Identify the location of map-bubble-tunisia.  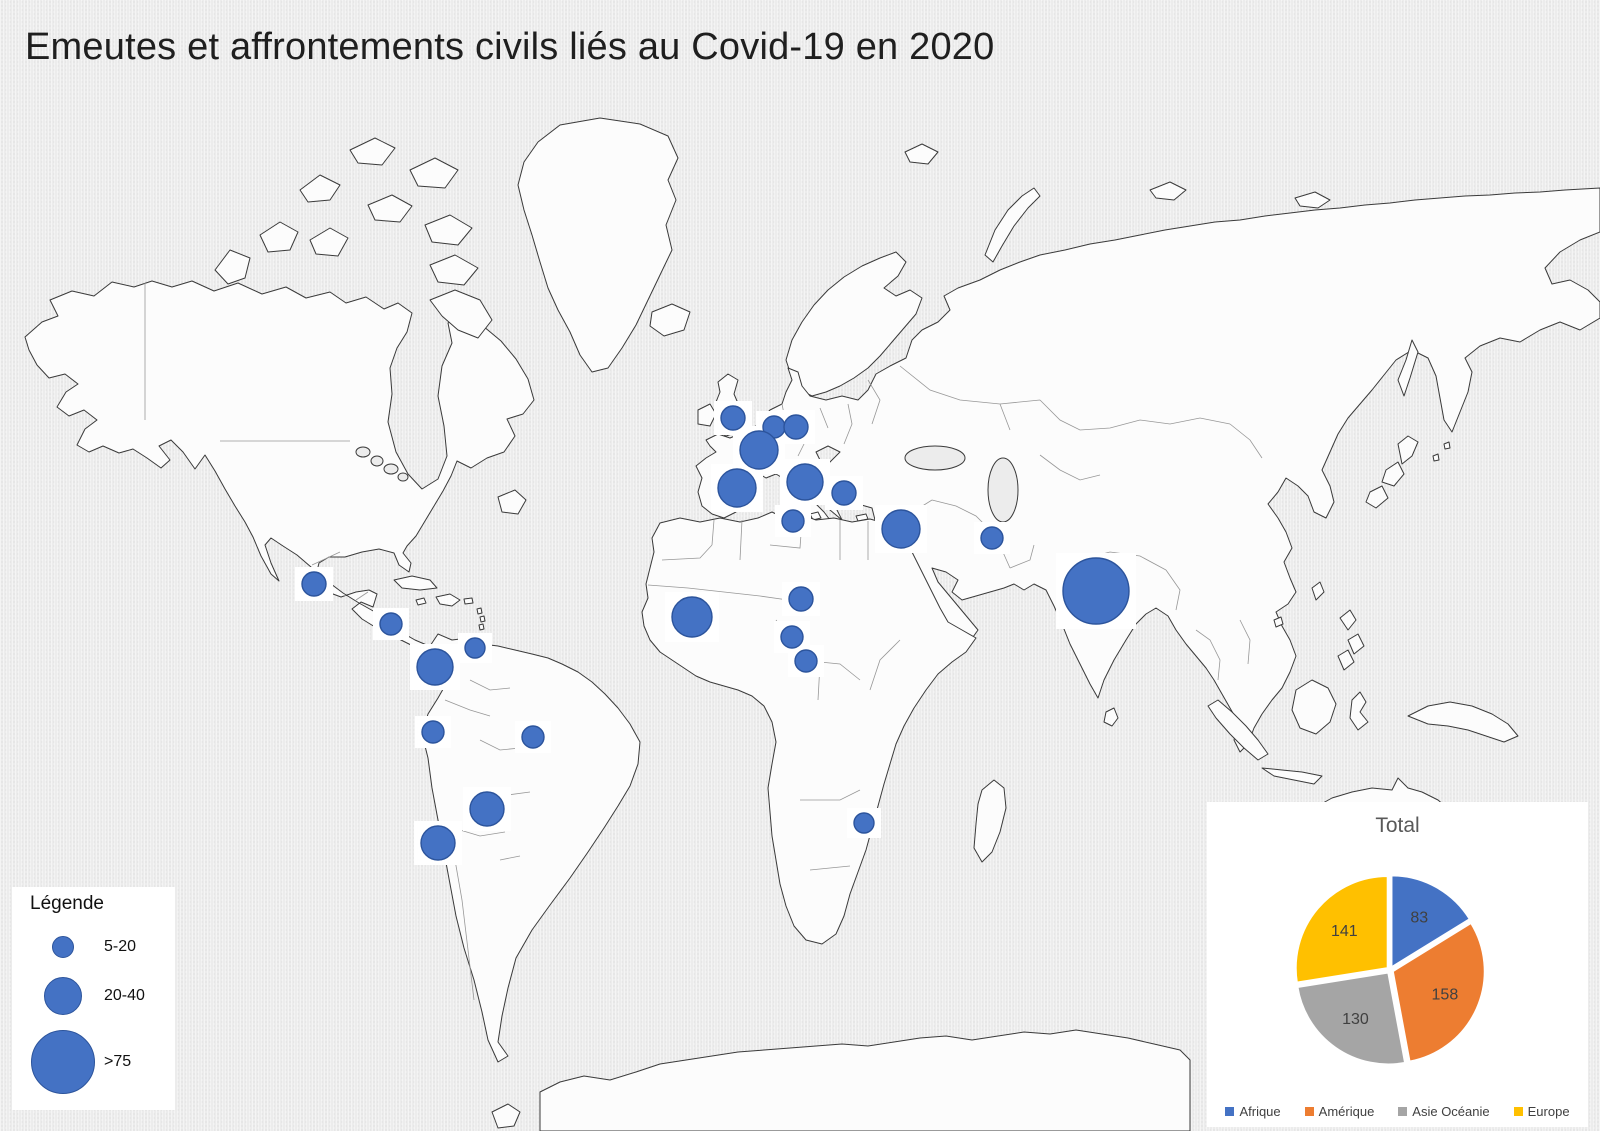
(793, 521).